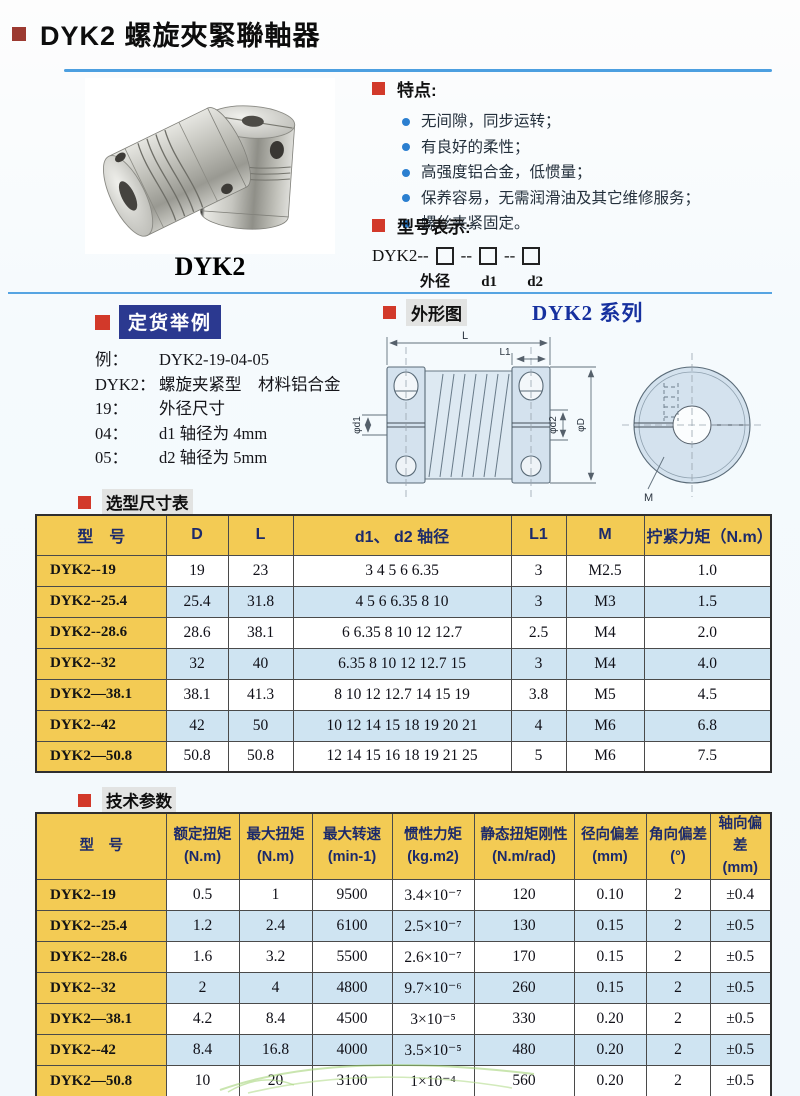 The image size is (800, 1096). What do you see at coordinates (160, 408) in the screenshot?
I see `ordering-line: 19： 外径尺寸` at bounding box center [160, 408].